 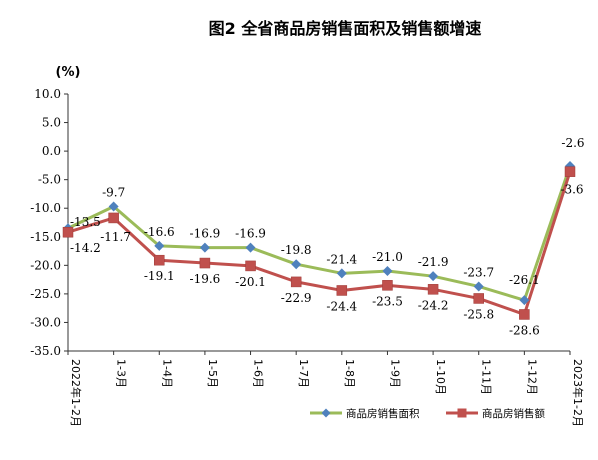 What do you see at coordinates (296, 298) in the screenshot?
I see `data-label-series-2: -22.9` at bounding box center [296, 298].